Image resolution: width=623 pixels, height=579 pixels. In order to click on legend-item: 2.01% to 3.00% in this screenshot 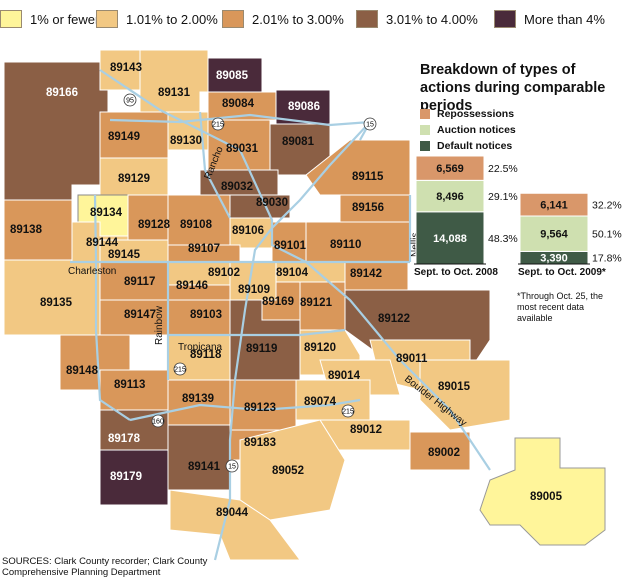, I will do `click(283, 19)`.